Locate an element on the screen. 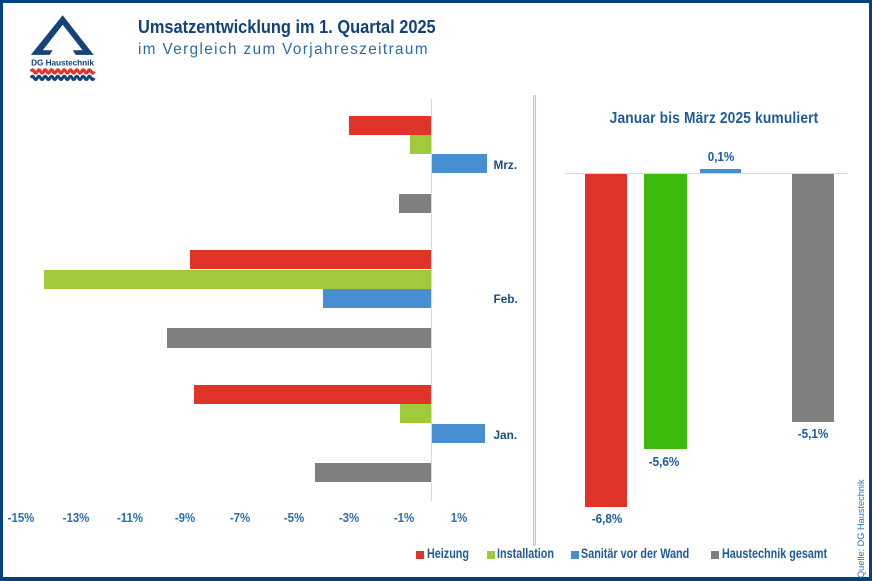 This screenshot has height=581, width=872. svg-text: DG Haustechnik is located at coordinates (62, 63).